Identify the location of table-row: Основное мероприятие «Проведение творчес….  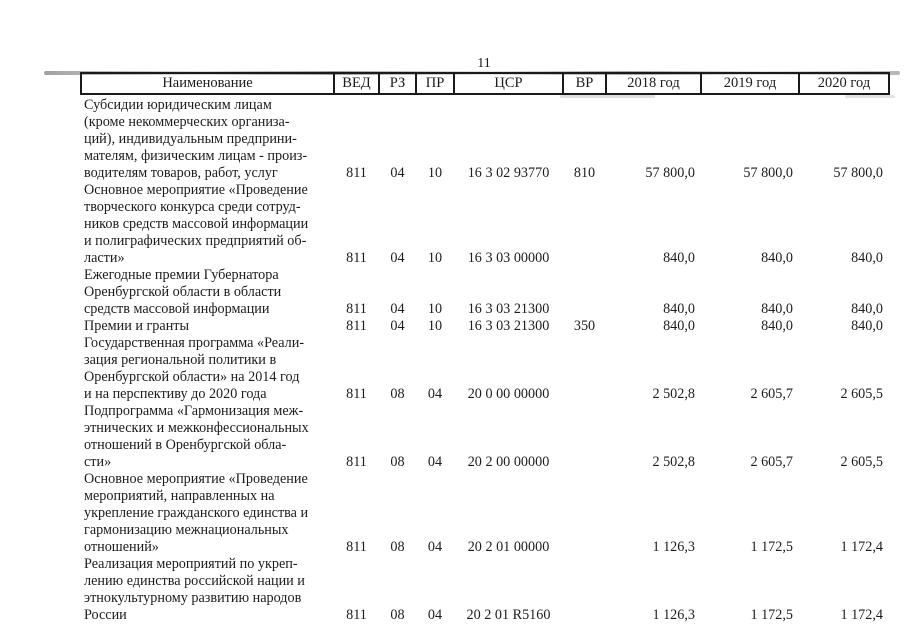
(485, 224).